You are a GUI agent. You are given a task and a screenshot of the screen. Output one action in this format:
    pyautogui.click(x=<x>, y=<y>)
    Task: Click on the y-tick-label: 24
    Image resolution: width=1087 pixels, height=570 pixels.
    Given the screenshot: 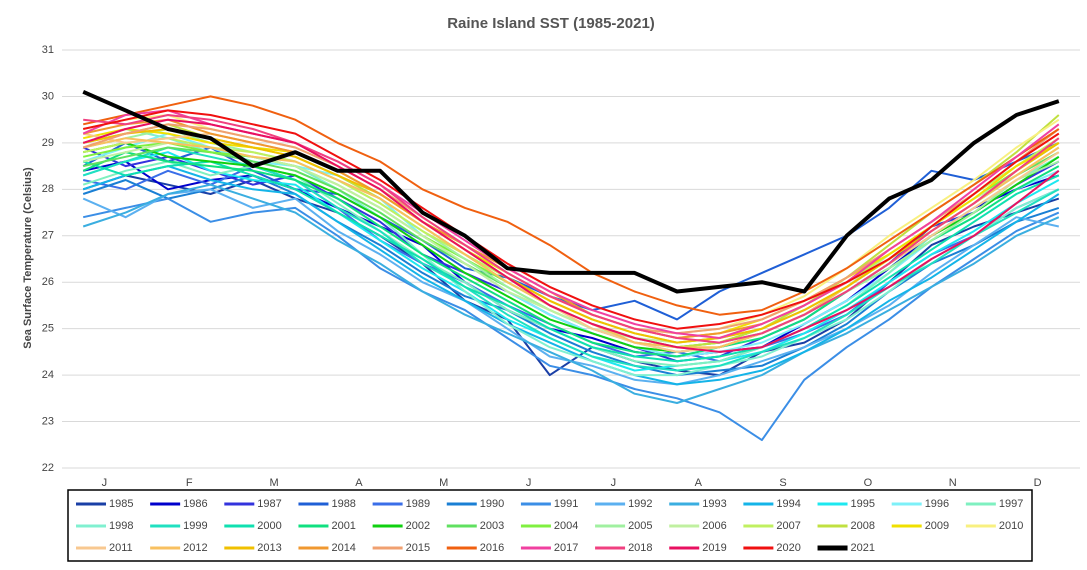 What is the action you would take?
    pyautogui.click(x=48, y=375)
    